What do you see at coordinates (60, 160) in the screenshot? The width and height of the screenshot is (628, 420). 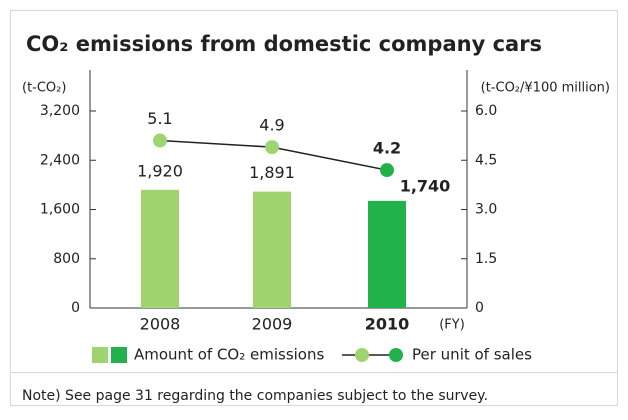 I see `y-tick-label: 2,400` at bounding box center [60, 160].